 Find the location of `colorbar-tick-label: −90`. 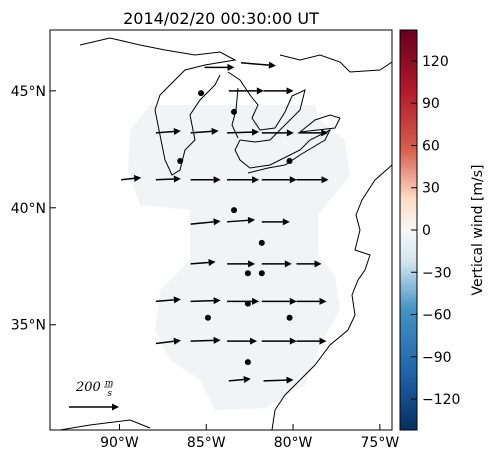

colorbar-tick-label: −90 is located at coordinates (437, 358).